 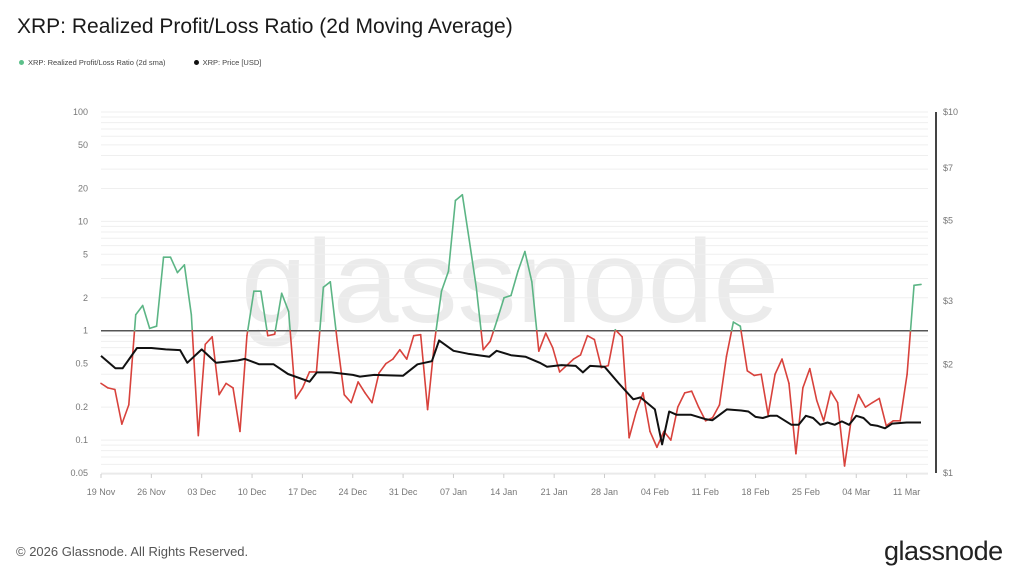 What do you see at coordinates (943, 551) in the screenshot?
I see `glassnode-logo: glassnode` at bounding box center [943, 551].